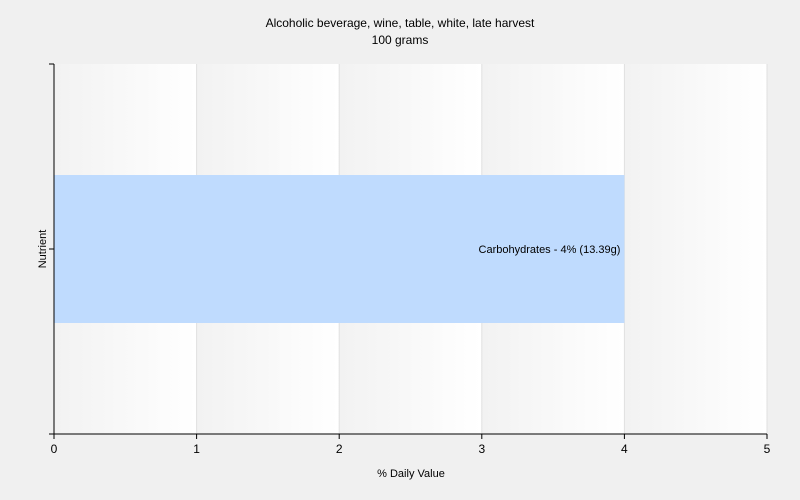 The image size is (800, 500). I want to click on x-tick-label: 3, so click(481, 449).